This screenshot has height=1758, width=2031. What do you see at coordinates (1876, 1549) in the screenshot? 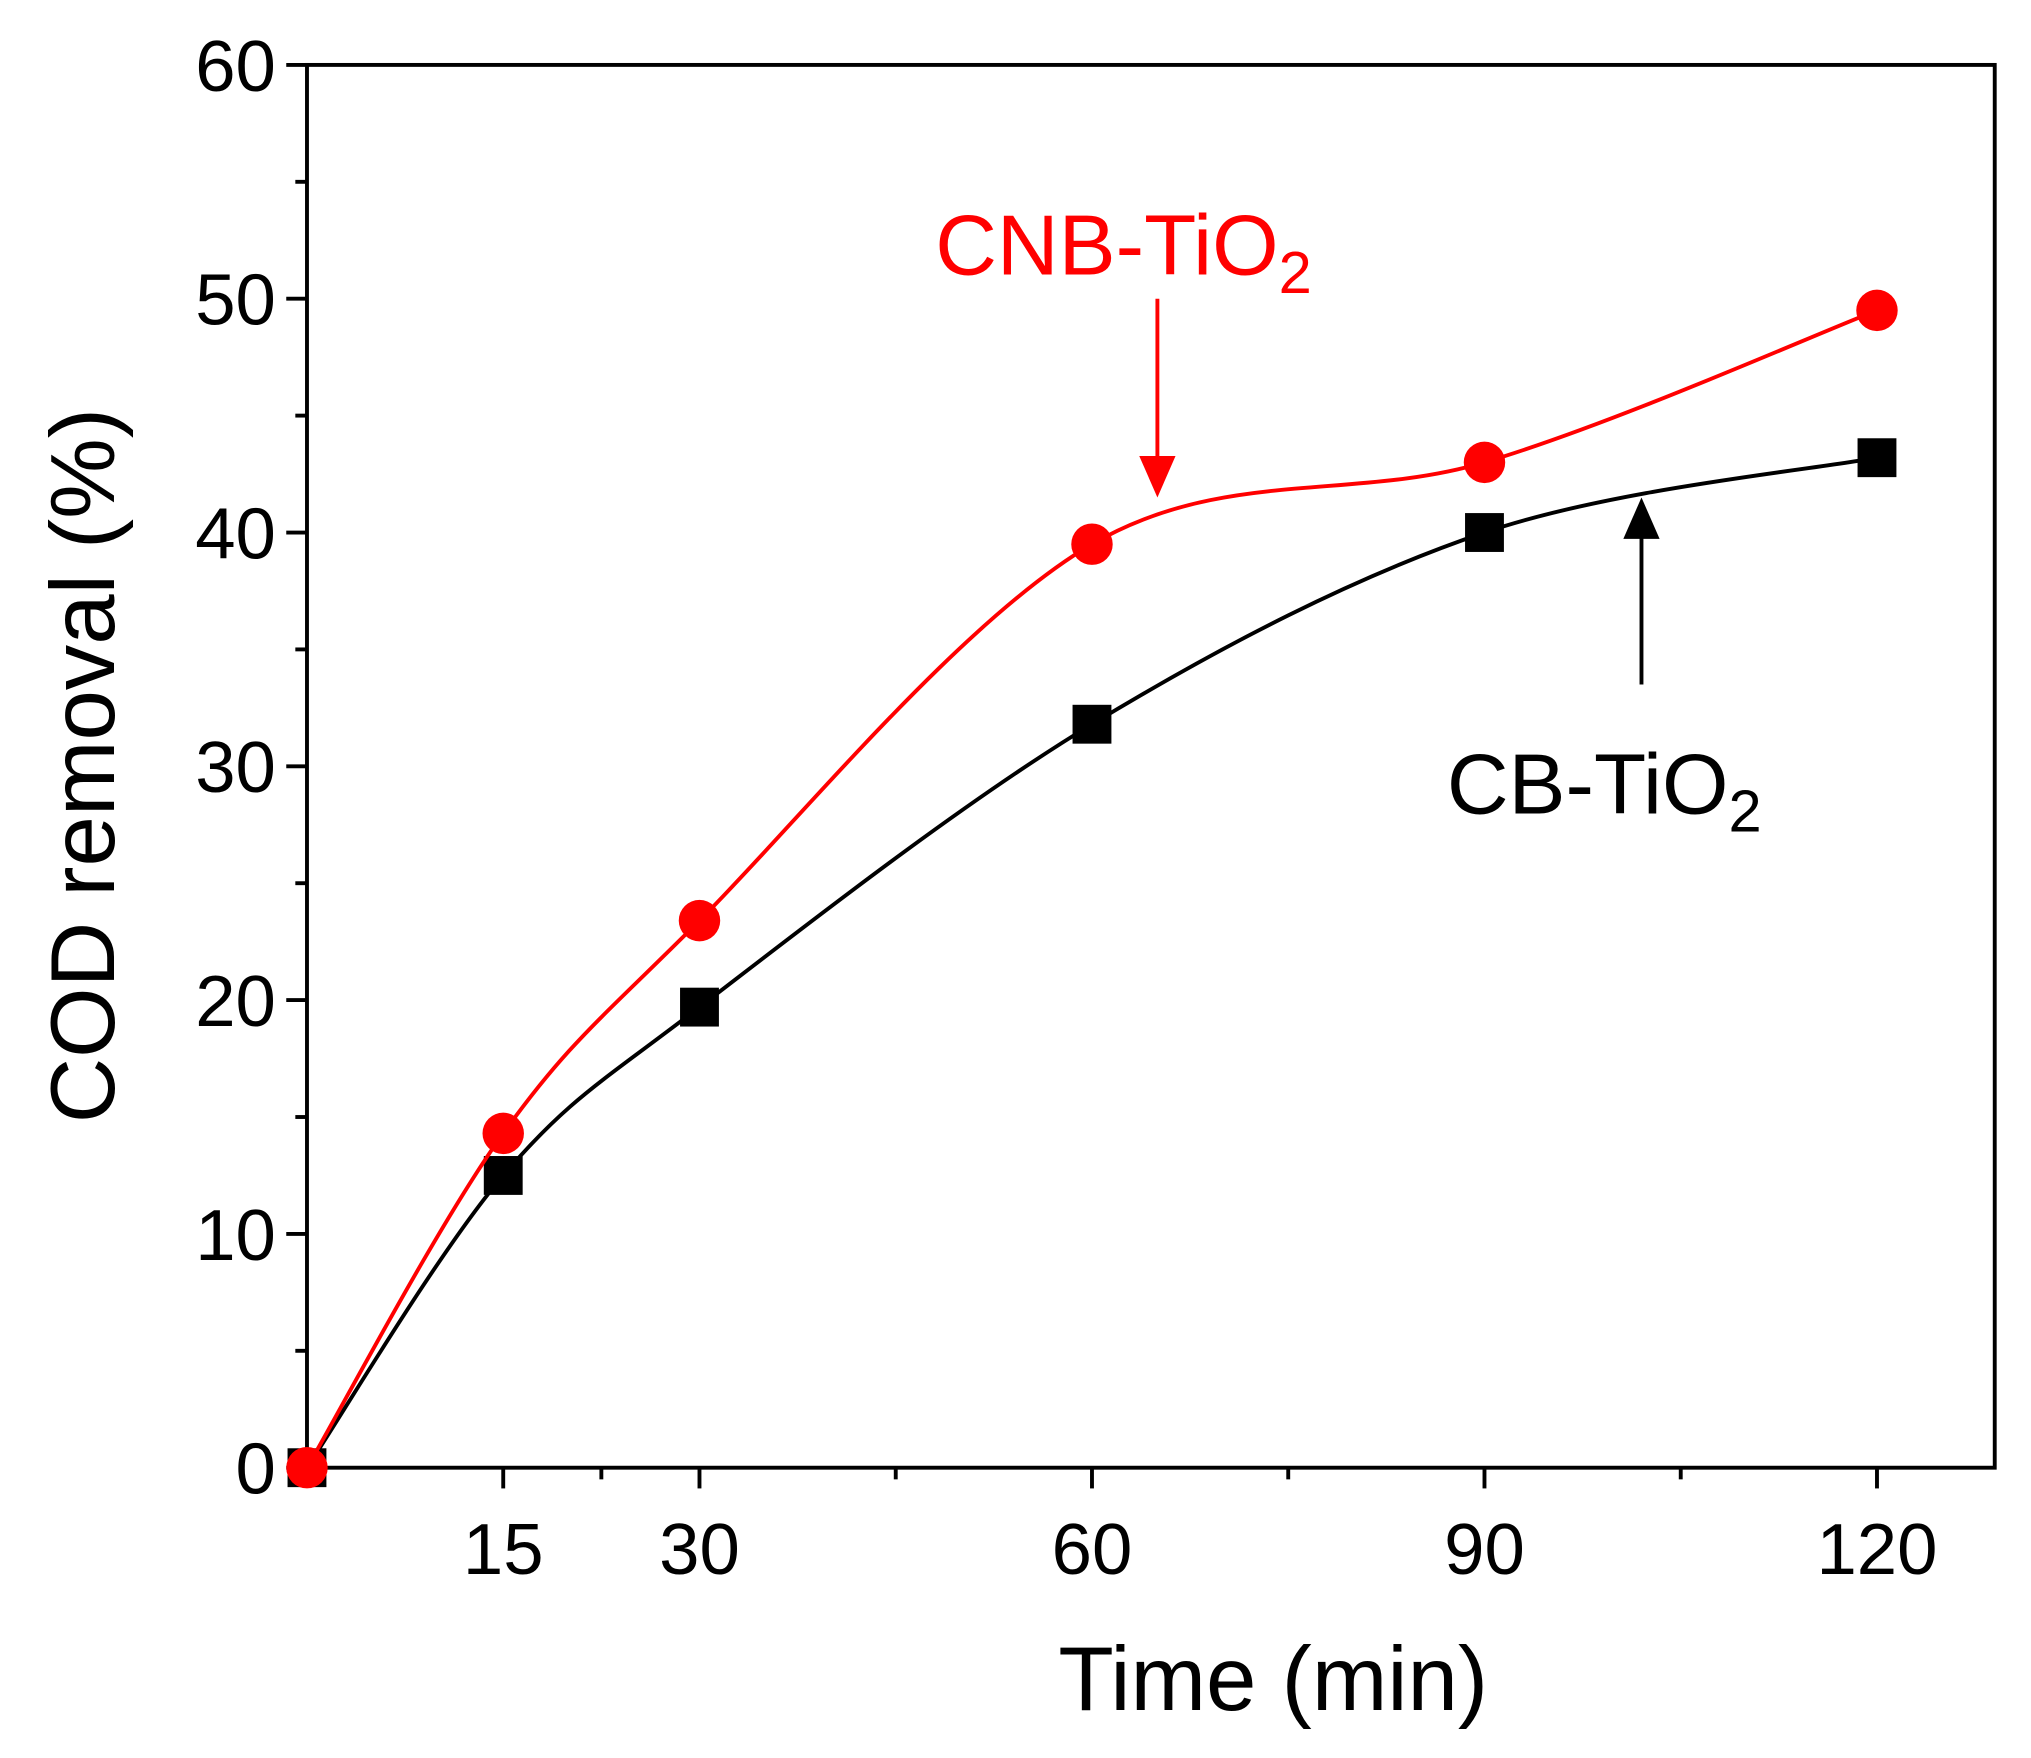
I see `x-tick-label: 120` at bounding box center [1876, 1549].